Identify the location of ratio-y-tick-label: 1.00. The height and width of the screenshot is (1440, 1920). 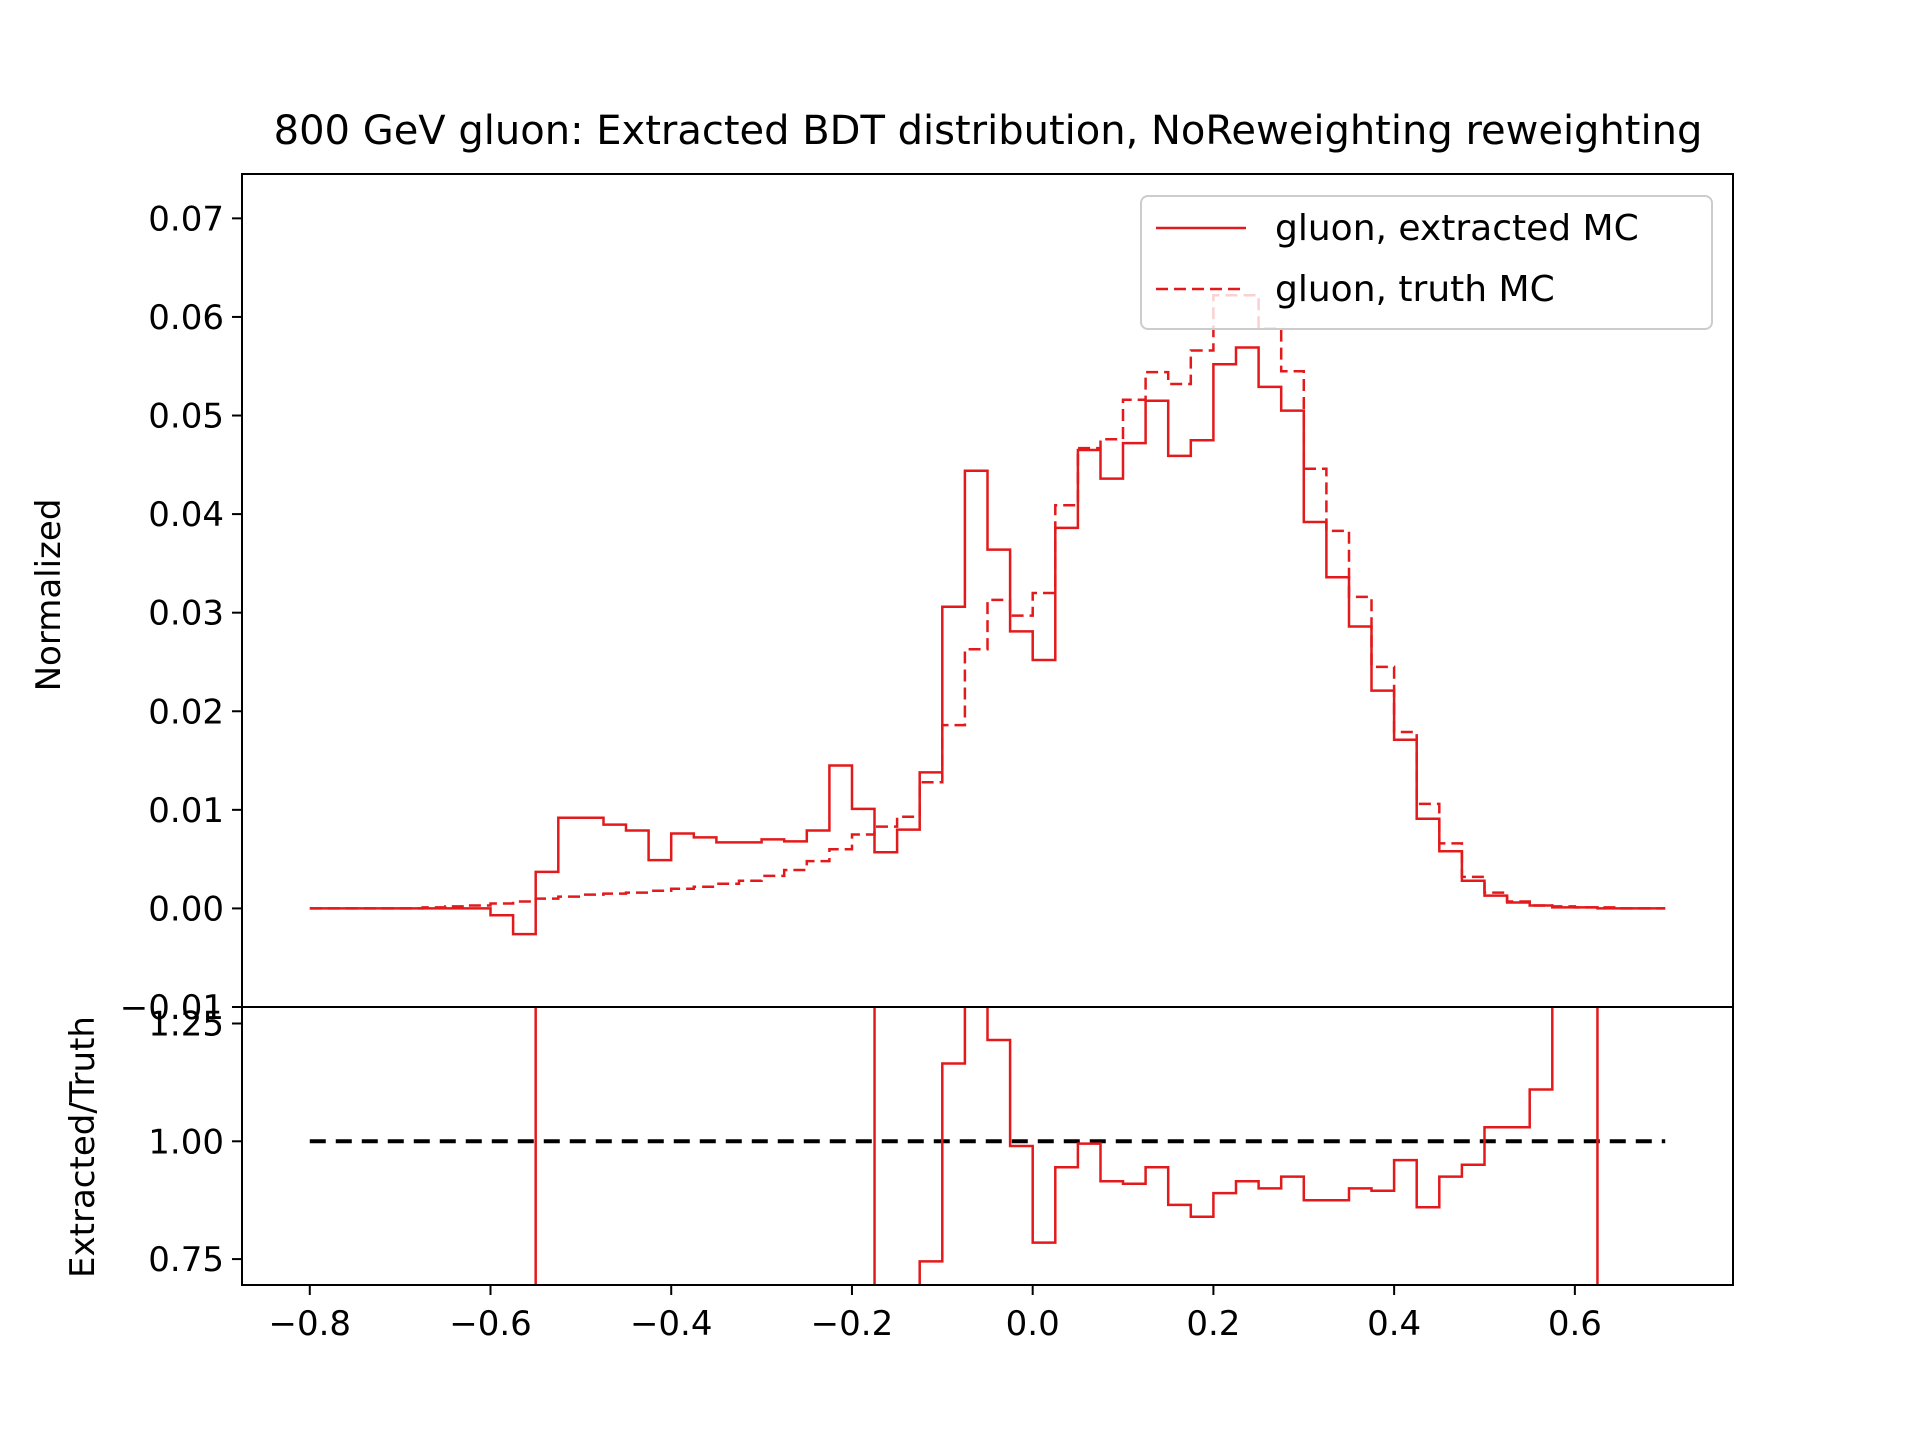
(186, 1142).